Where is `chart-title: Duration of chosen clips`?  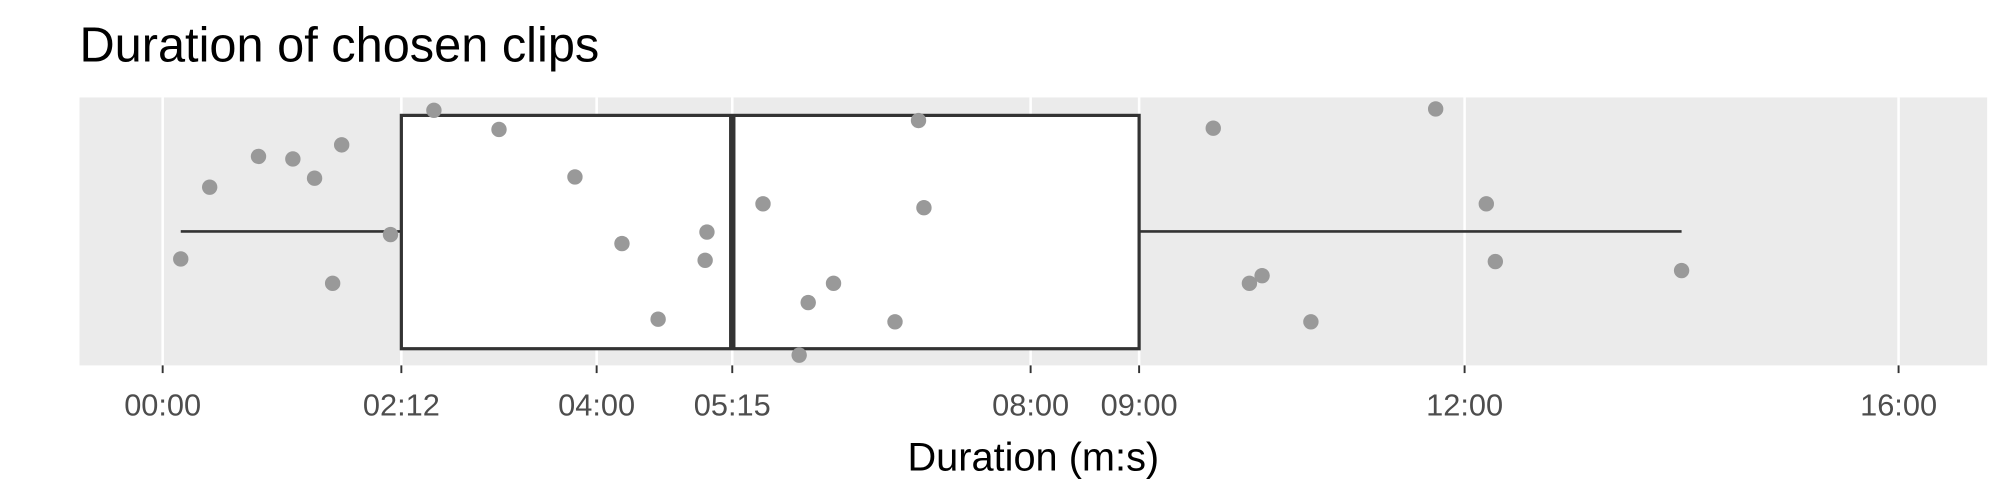 chart-title: Duration of chosen clips is located at coordinates (339, 46).